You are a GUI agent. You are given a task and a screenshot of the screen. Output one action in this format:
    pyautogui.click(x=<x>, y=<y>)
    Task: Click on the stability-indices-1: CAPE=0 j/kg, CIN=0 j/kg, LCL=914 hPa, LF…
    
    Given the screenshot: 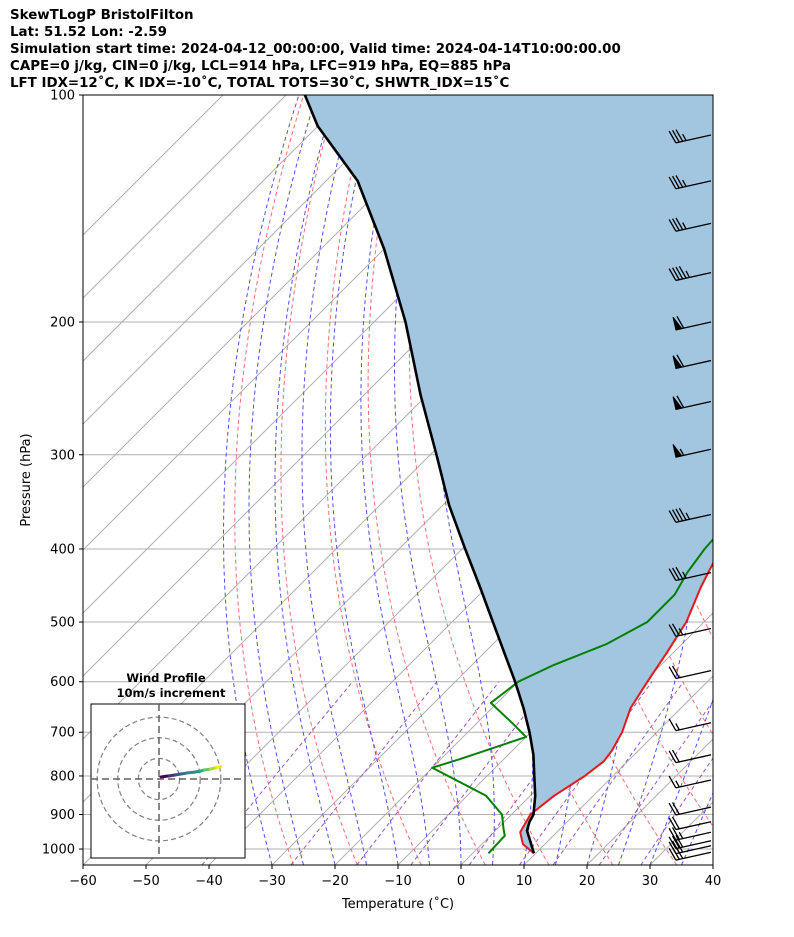 What is the action you would take?
    pyautogui.click(x=261, y=67)
    